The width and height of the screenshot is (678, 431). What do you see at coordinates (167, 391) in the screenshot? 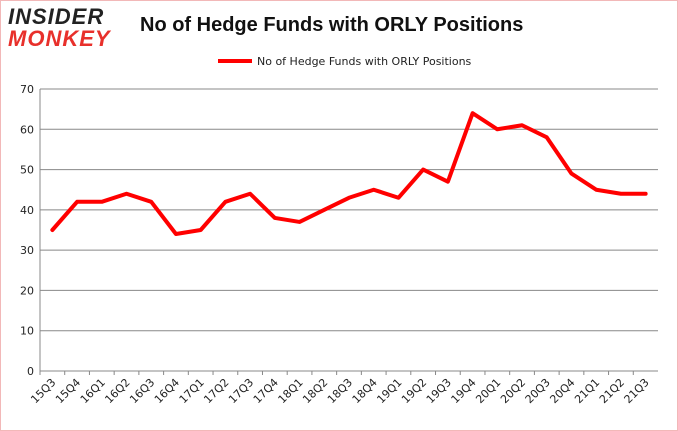
I see `x-tick-label: 16Q4` at bounding box center [167, 391].